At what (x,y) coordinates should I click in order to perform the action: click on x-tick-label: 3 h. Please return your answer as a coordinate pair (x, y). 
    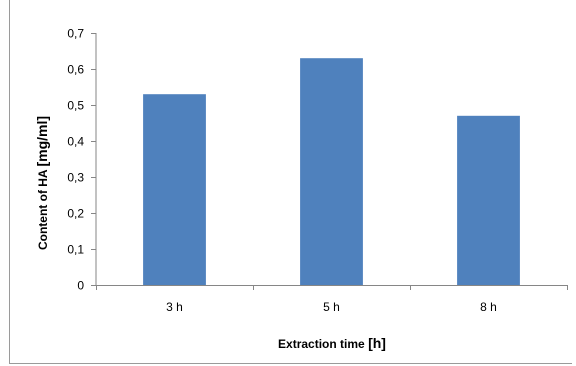
    Looking at the image, I should click on (174, 307).